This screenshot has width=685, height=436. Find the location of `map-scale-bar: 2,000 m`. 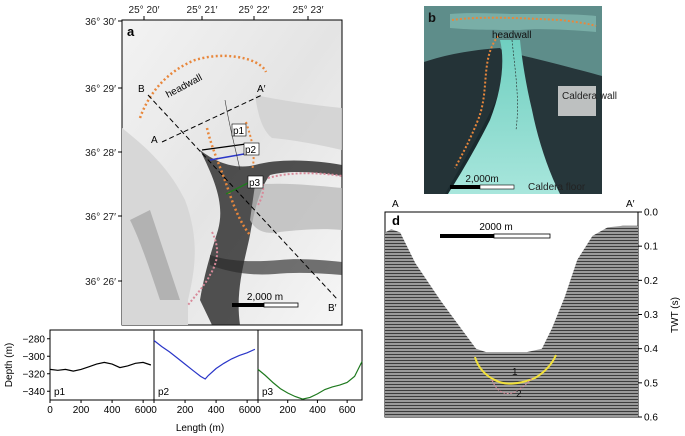

map-scale-bar: 2,000 m is located at coordinates (265, 300).